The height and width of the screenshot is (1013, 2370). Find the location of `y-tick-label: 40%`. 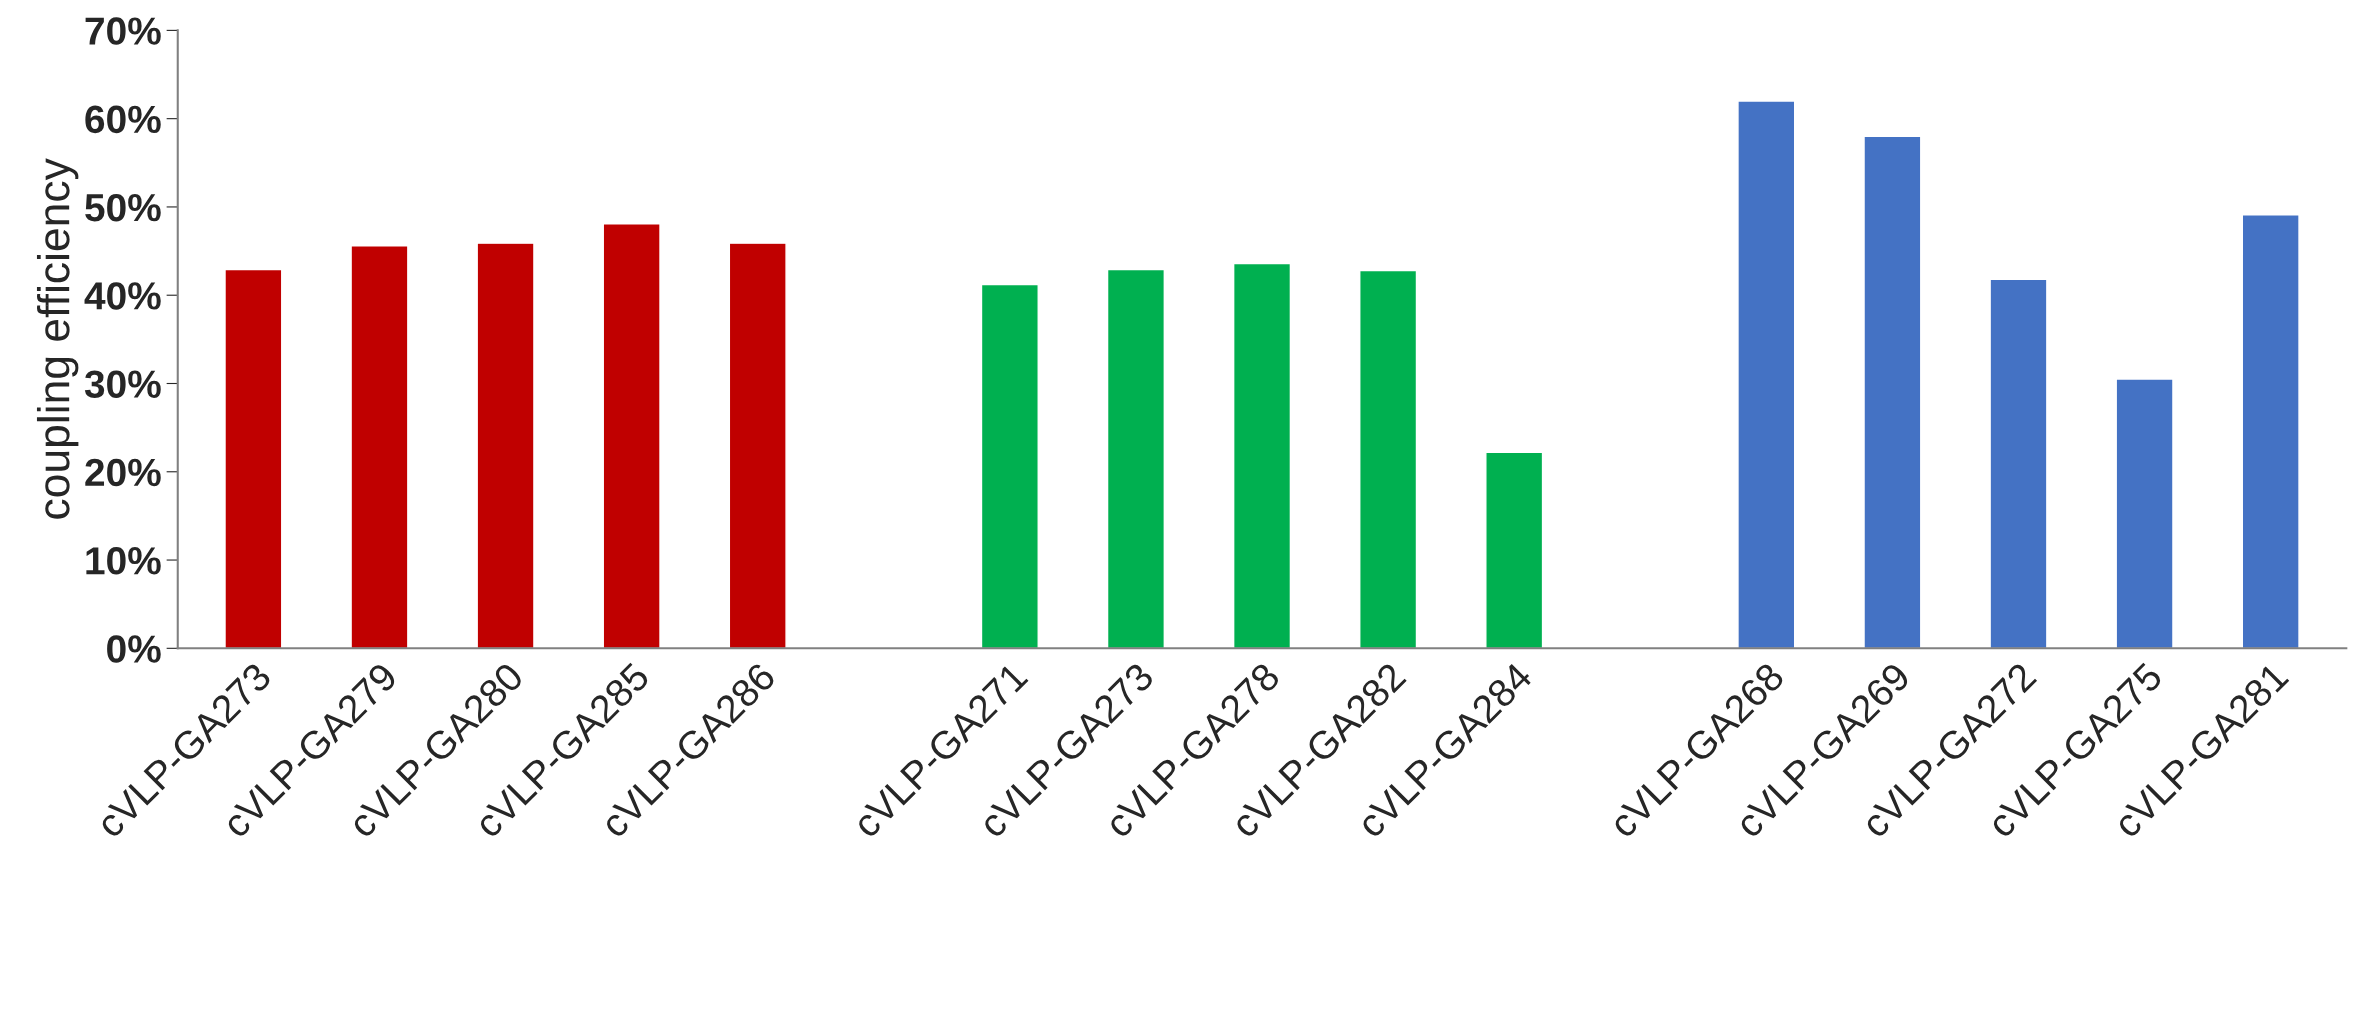

y-tick-label: 40% is located at coordinates (122, 296).